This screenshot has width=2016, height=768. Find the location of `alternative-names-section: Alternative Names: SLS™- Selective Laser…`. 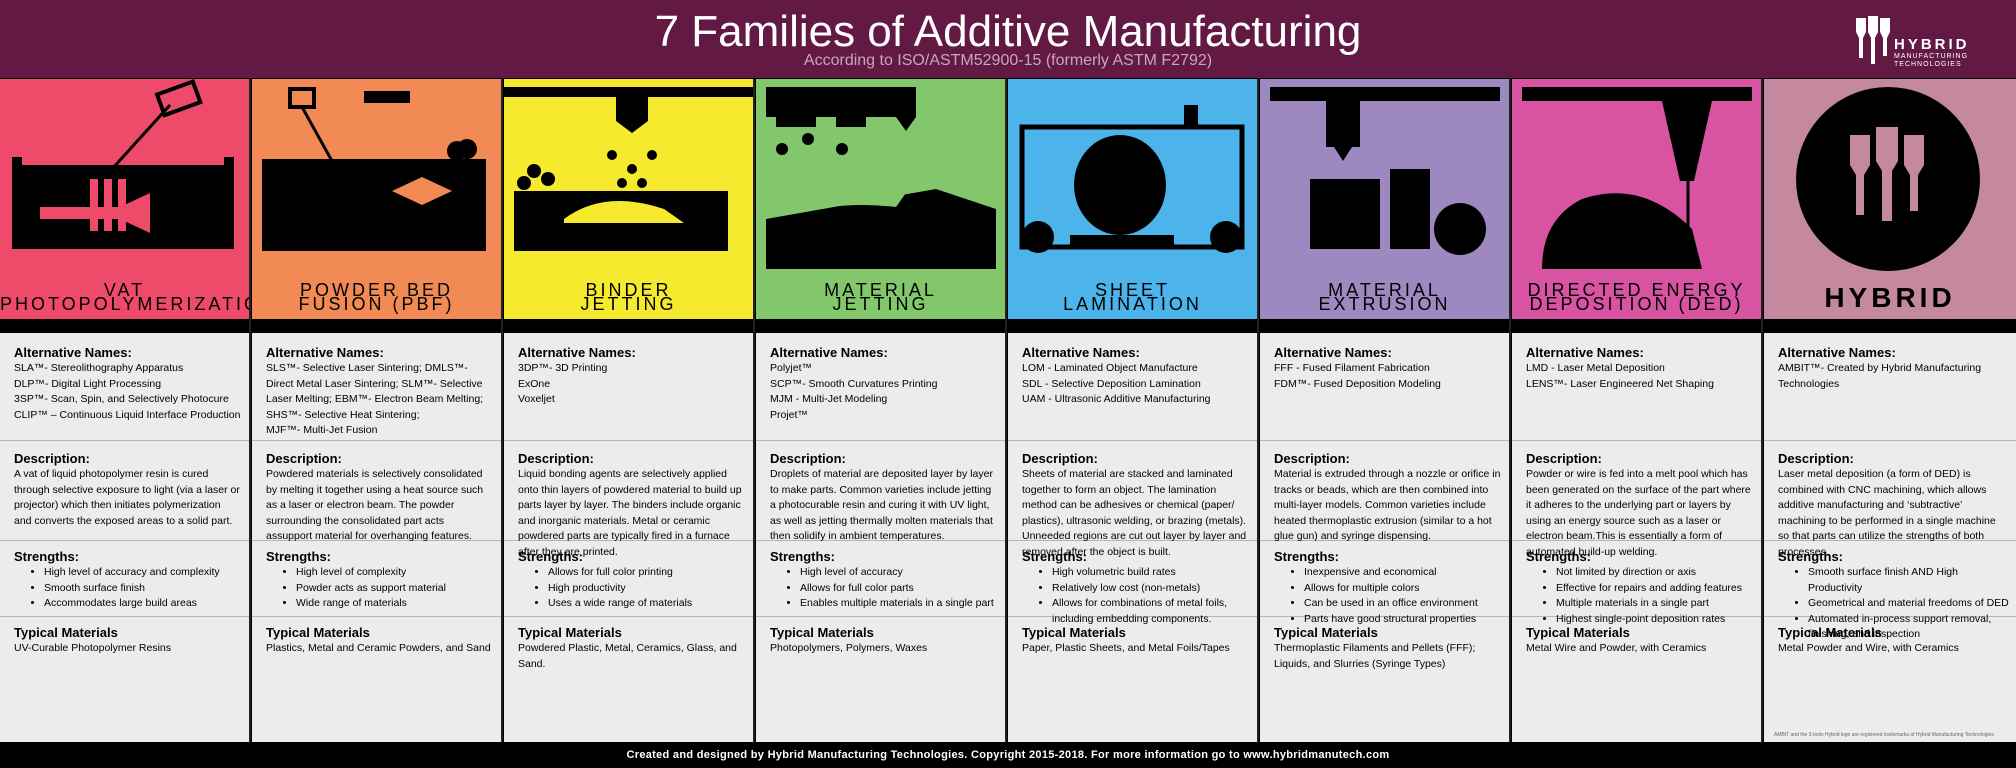

alternative-names-section: Alternative Names: SLS™- Selective Laser… is located at coordinates (376, 387).